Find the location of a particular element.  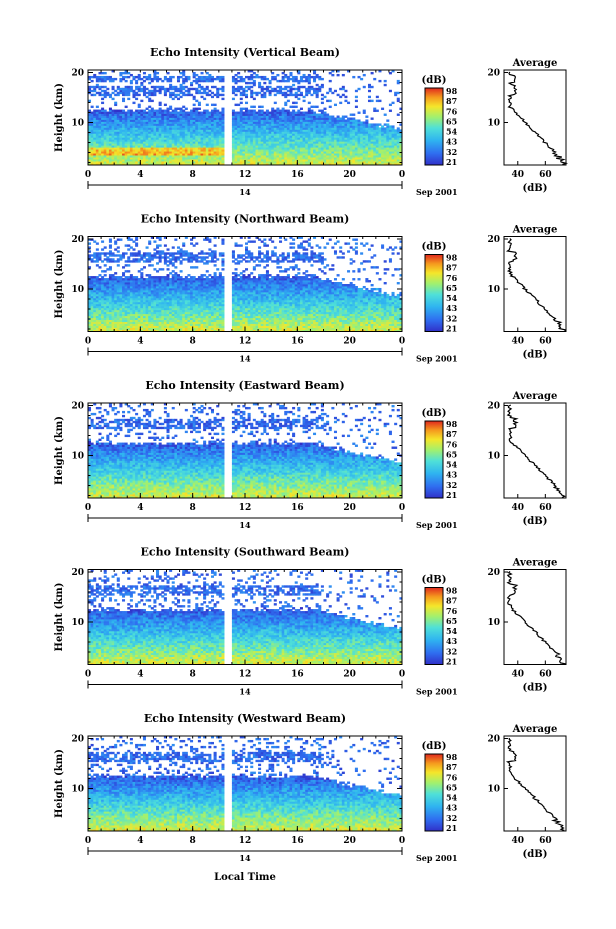

profile-xlabel: (dB) is located at coordinates (535, 188).